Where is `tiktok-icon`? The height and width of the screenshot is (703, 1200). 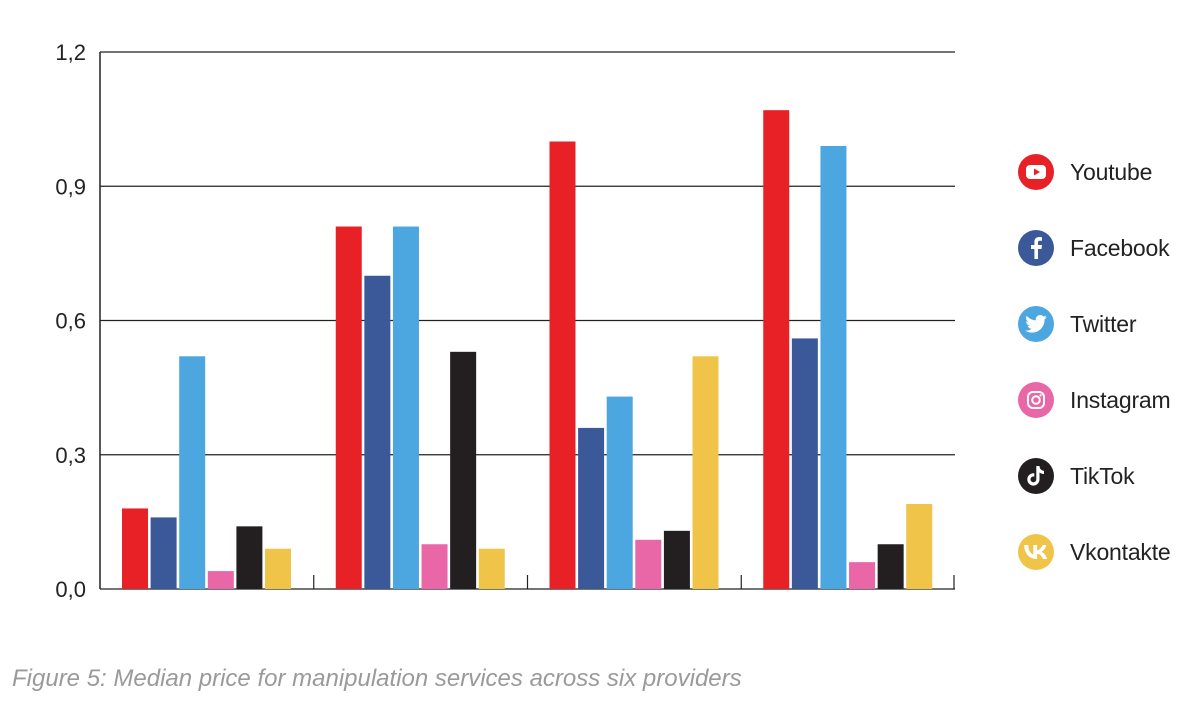
tiktok-icon is located at coordinates (1036, 476).